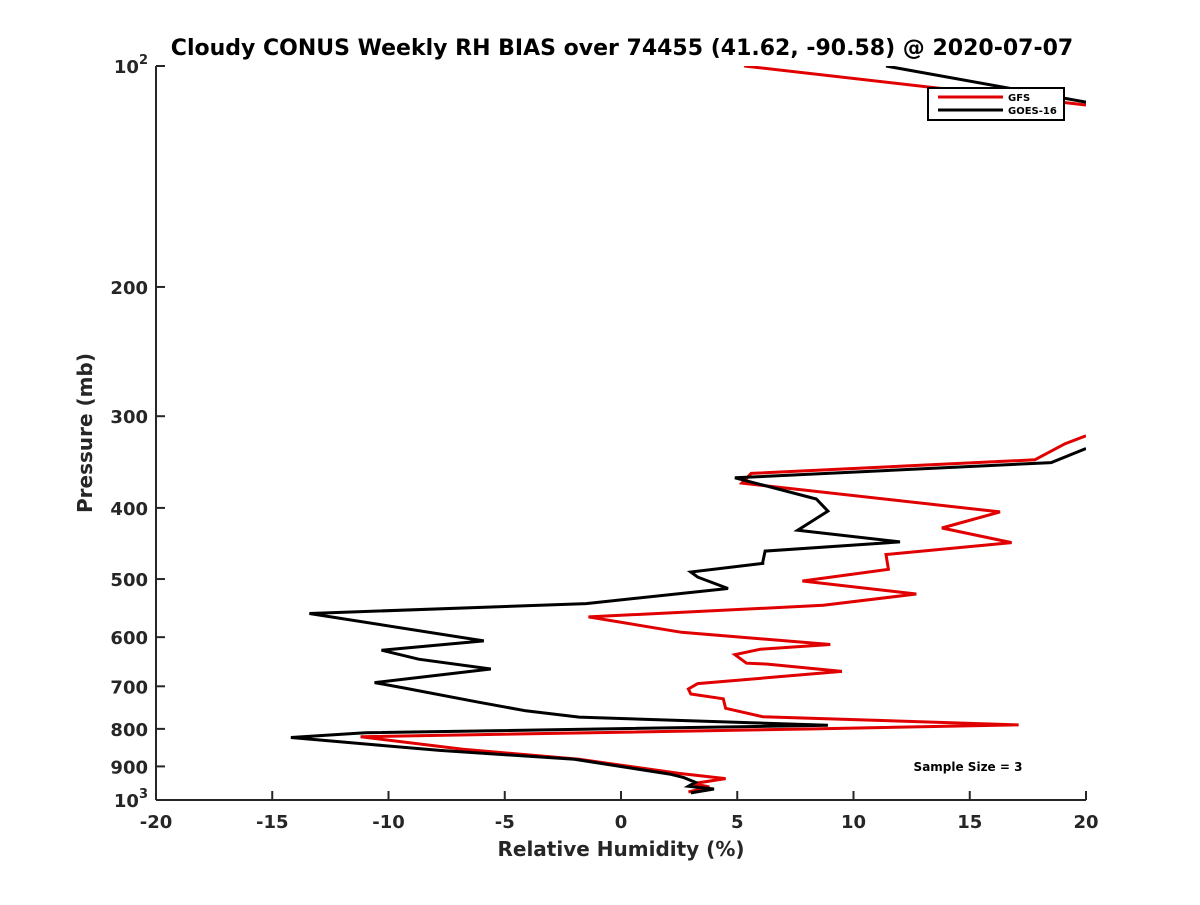  I want to click on legend-label-goes-16: GOES-16, so click(1032, 111).